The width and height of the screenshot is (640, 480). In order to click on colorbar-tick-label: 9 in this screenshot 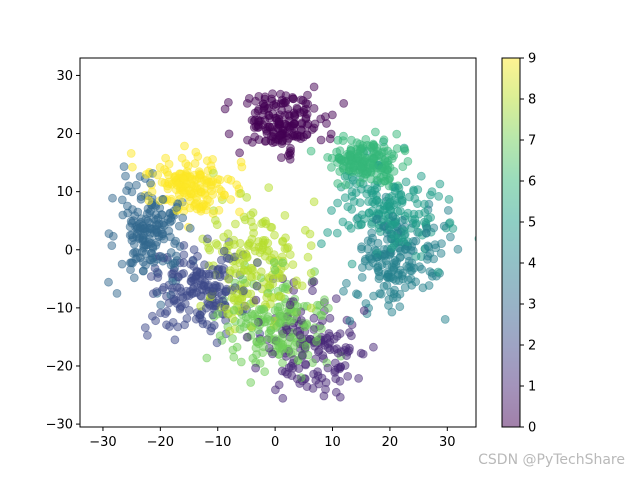, I will do `click(532, 59)`.